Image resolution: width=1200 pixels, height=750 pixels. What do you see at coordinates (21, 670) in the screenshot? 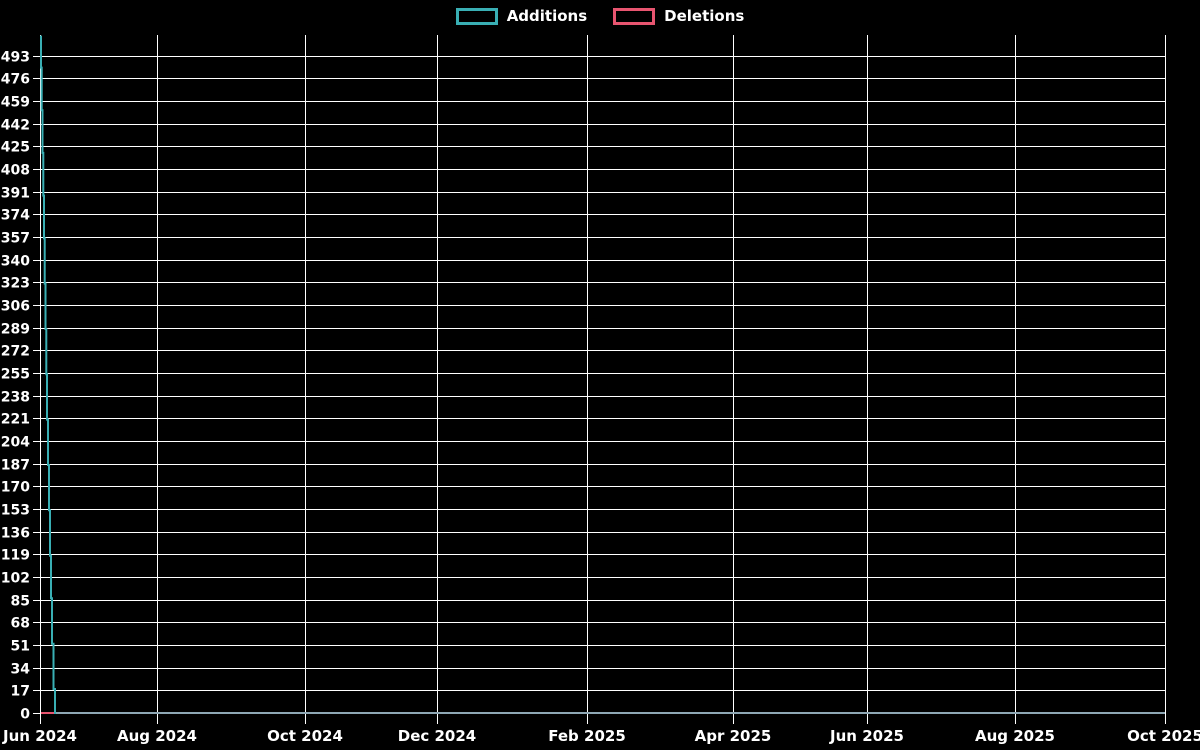
I see `y-tick-label: 34` at bounding box center [21, 670].